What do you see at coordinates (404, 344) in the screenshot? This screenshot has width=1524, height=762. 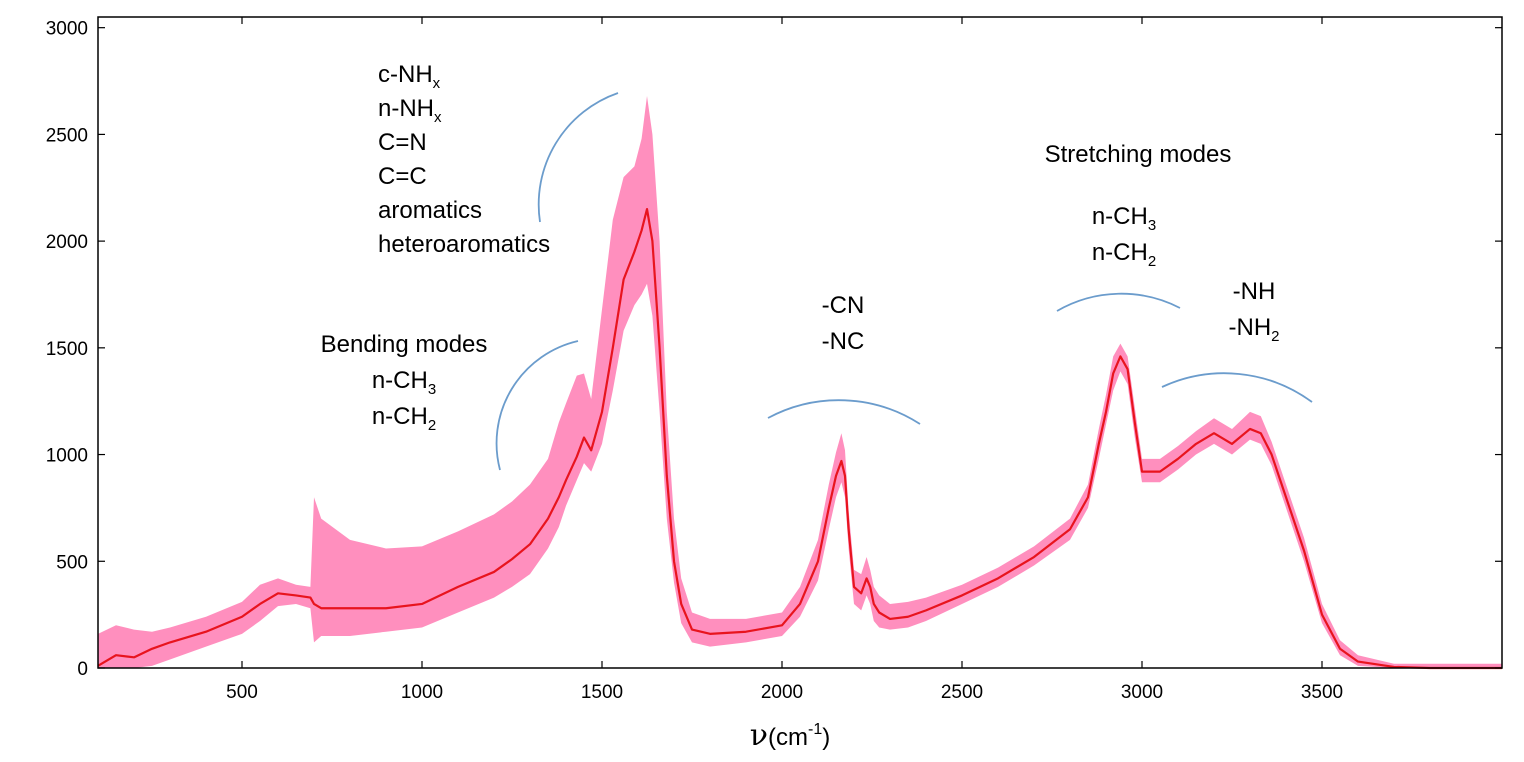 I see `annotation-line: Bending modes` at bounding box center [404, 344].